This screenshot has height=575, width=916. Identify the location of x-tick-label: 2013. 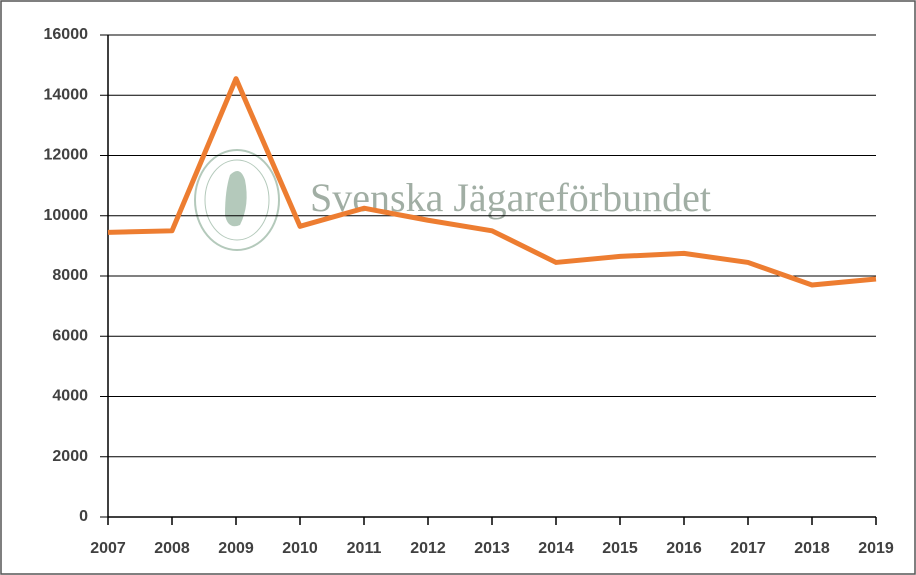
(492, 548).